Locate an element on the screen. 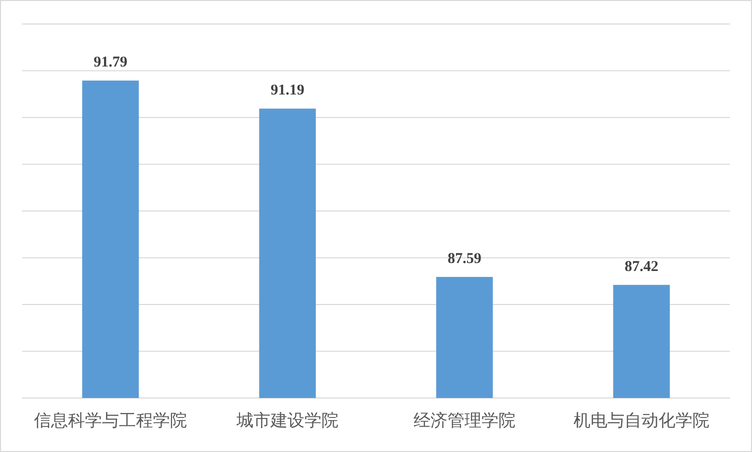 Image resolution: width=752 pixels, height=452 pixels. x-tick-label: 信息科学与工程学院 is located at coordinates (110, 421).